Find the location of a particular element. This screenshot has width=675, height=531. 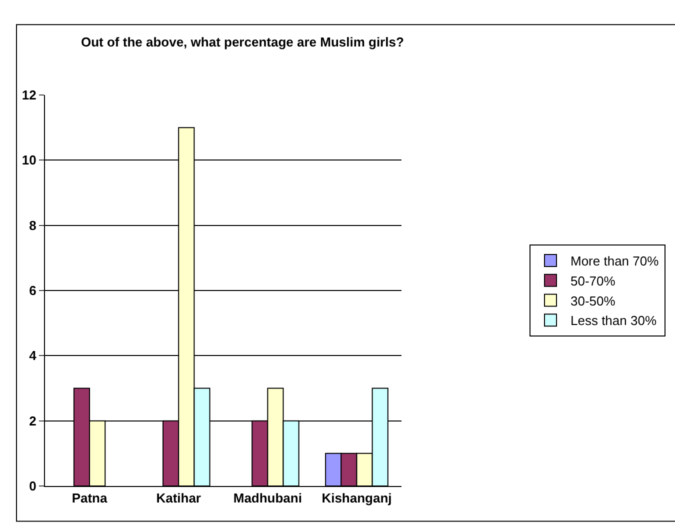

x-tick-label: Patna is located at coordinates (90, 498).